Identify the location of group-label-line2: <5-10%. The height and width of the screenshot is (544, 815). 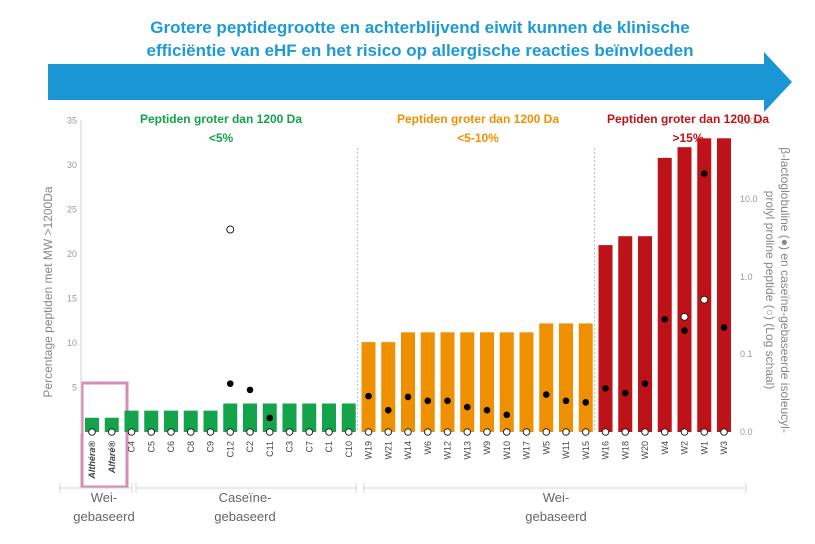
(478, 138).